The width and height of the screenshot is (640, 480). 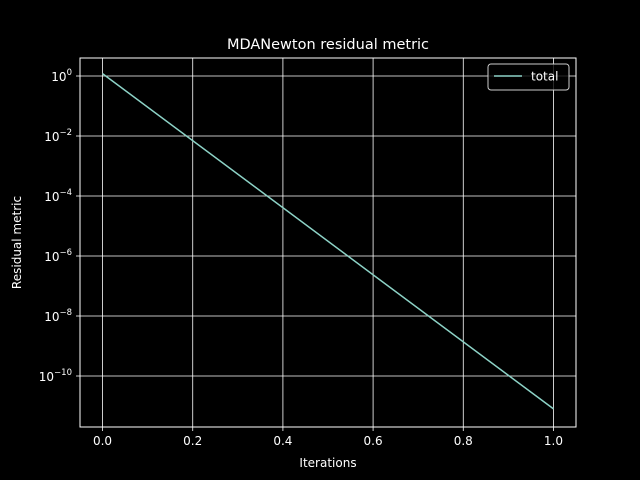 I want to click on x-tick-label: 0.8, so click(x=463, y=441).